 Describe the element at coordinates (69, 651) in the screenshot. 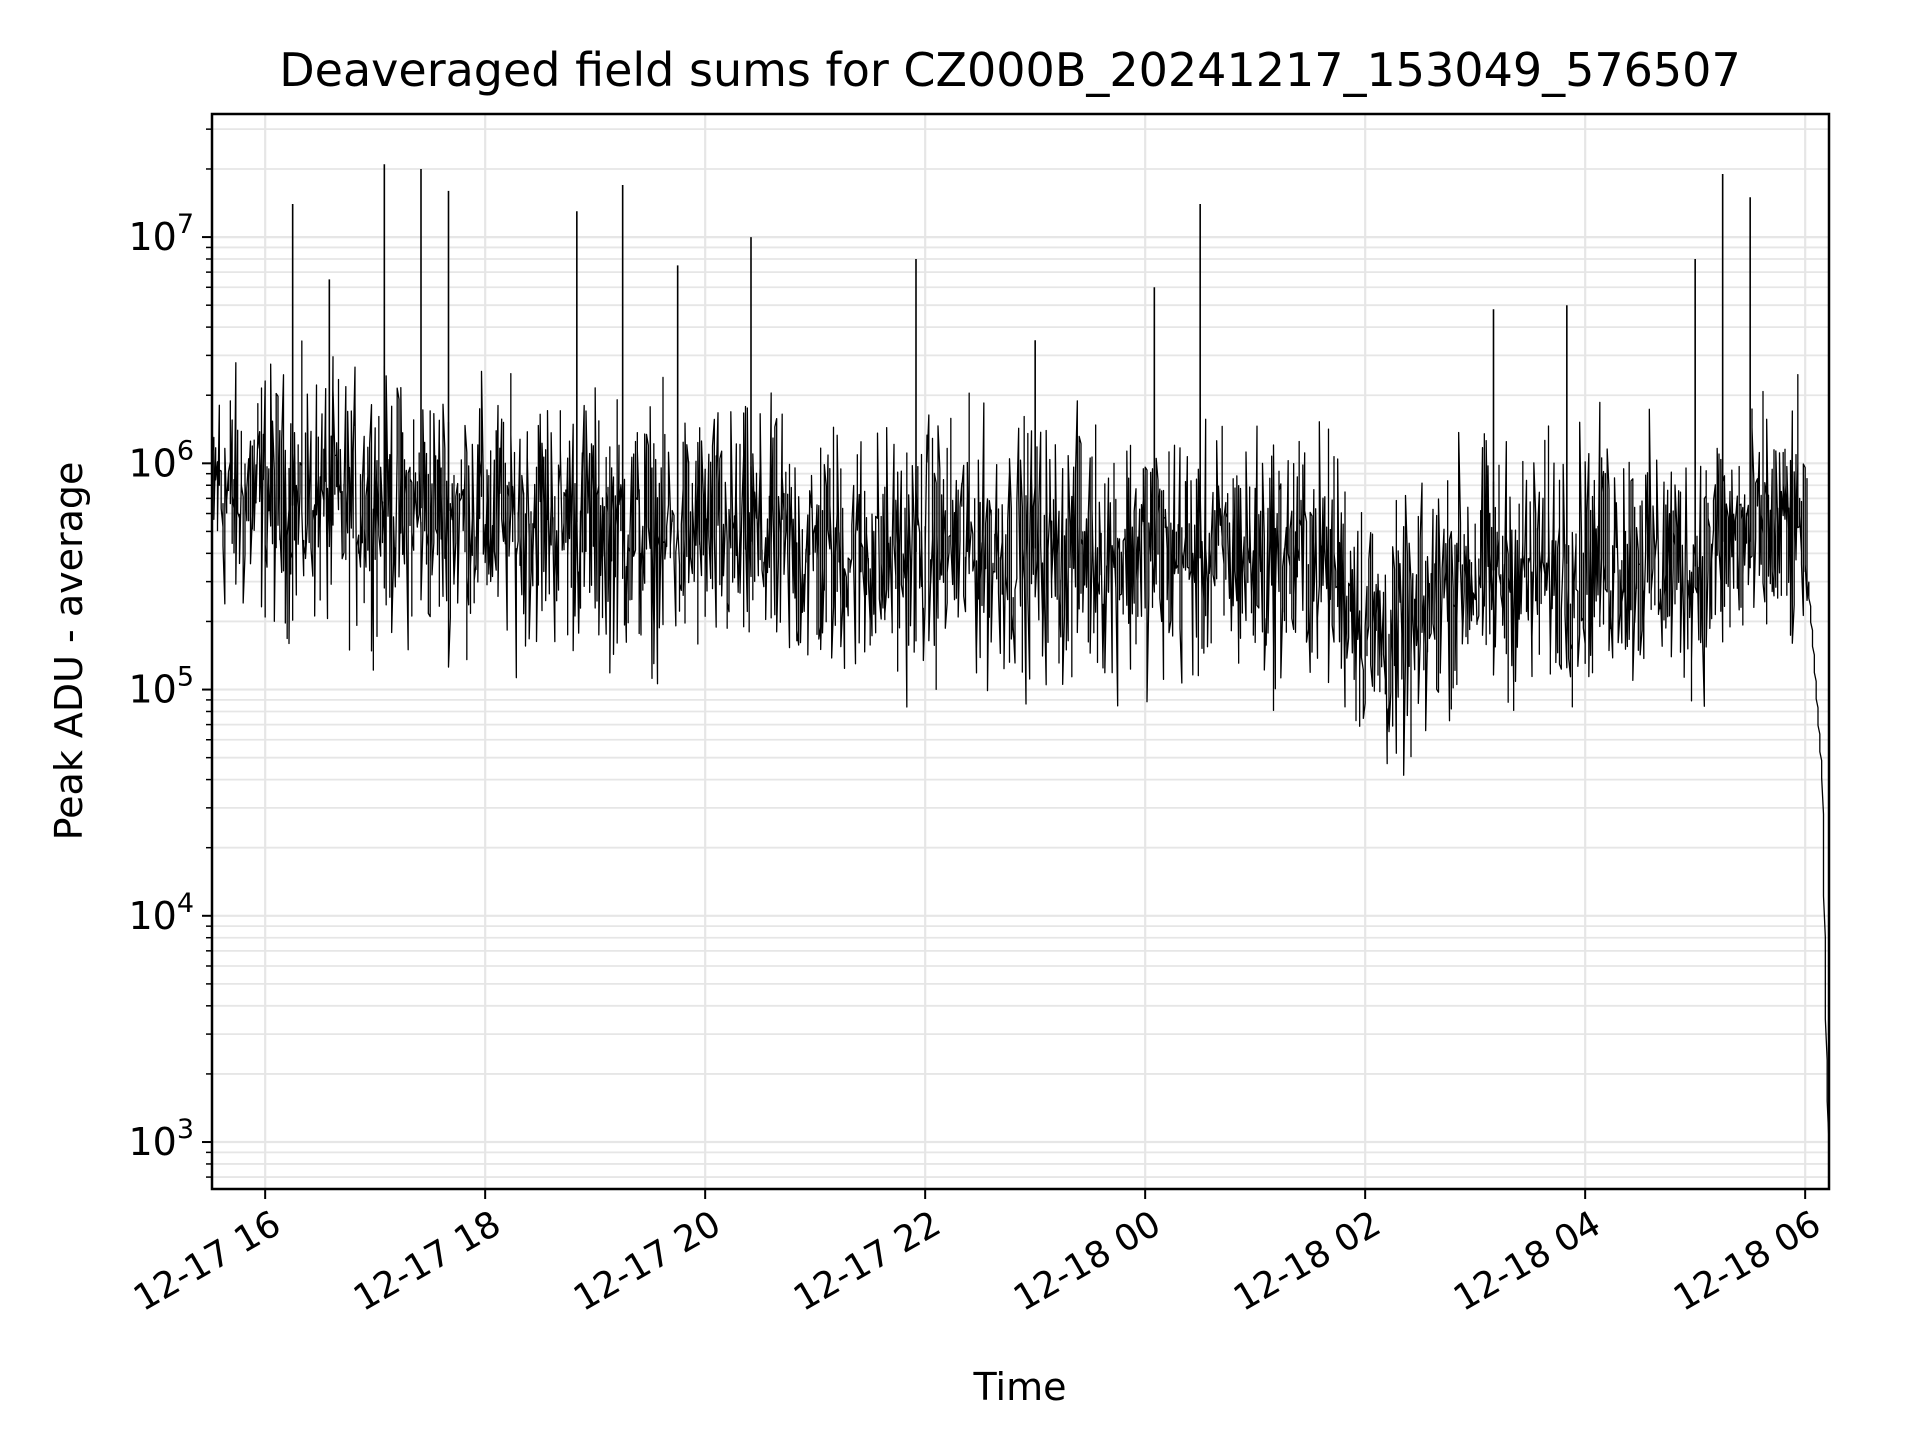

I see `y-axis-label: Peak ADU - average` at that location.